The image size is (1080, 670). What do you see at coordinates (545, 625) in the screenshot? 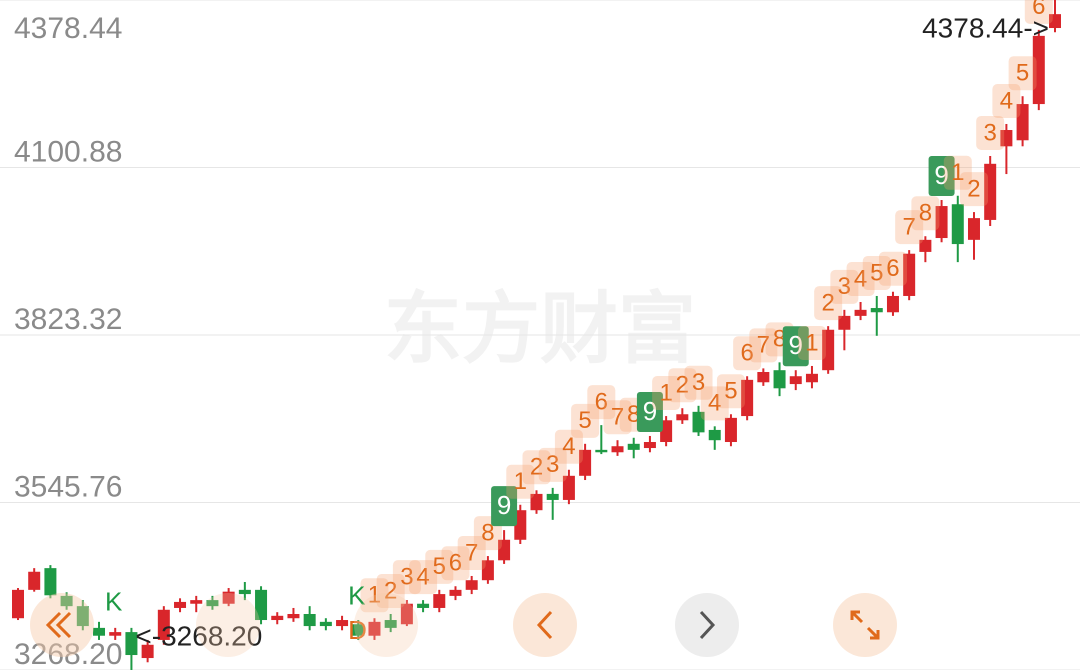
I see `prev-button` at bounding box center [545, 625].